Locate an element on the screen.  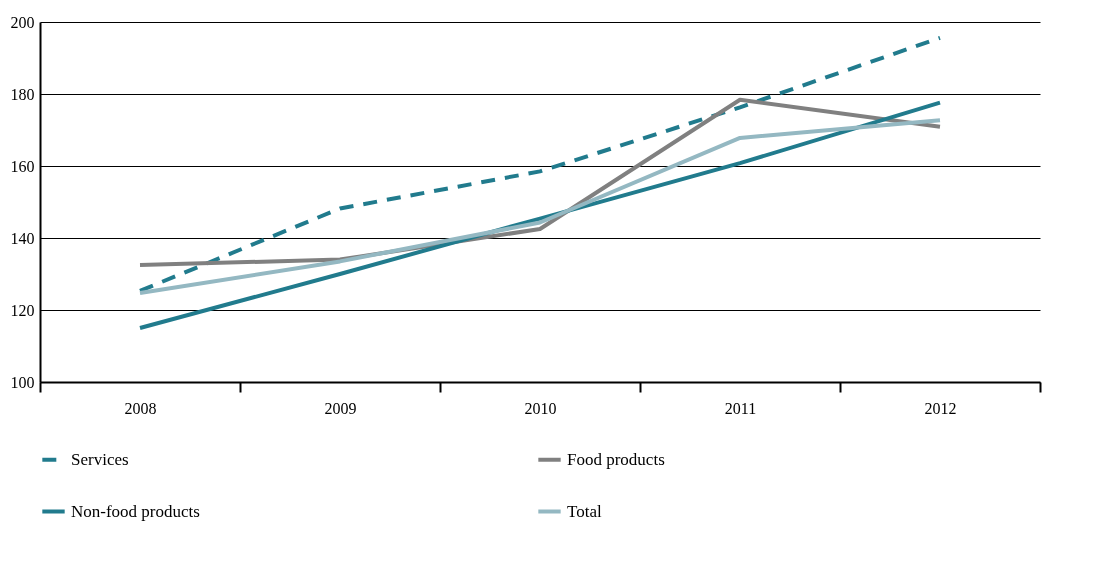
y-tick-label: 200 is located at coordinates (22, 22).